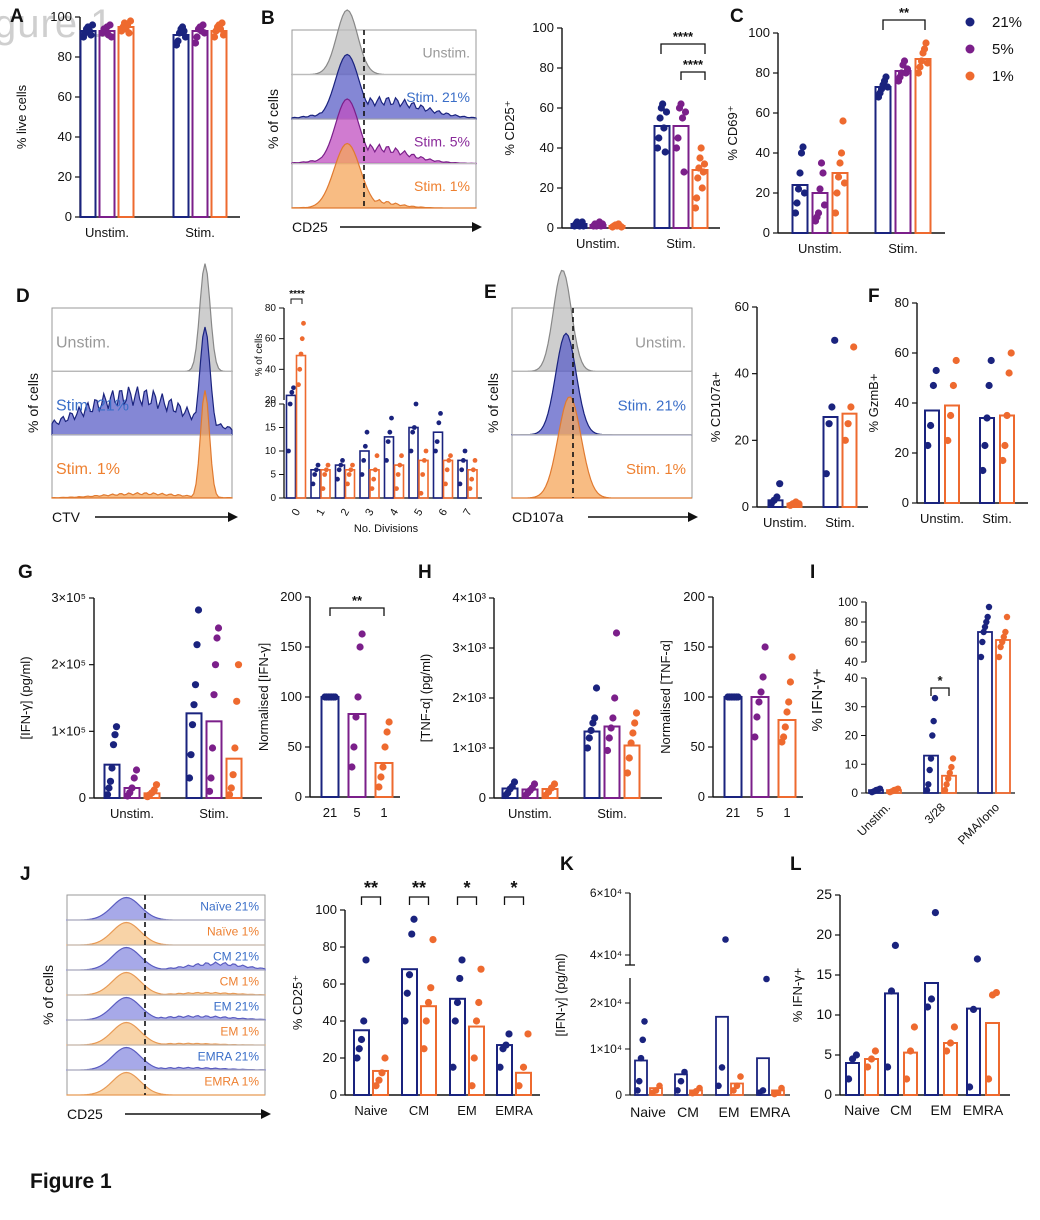 The width and height of the screenshot is (1040, 1220). Describe the element at coordinates (443, 512) in the screenshot. I see `x-tick-label: 6` at that location.